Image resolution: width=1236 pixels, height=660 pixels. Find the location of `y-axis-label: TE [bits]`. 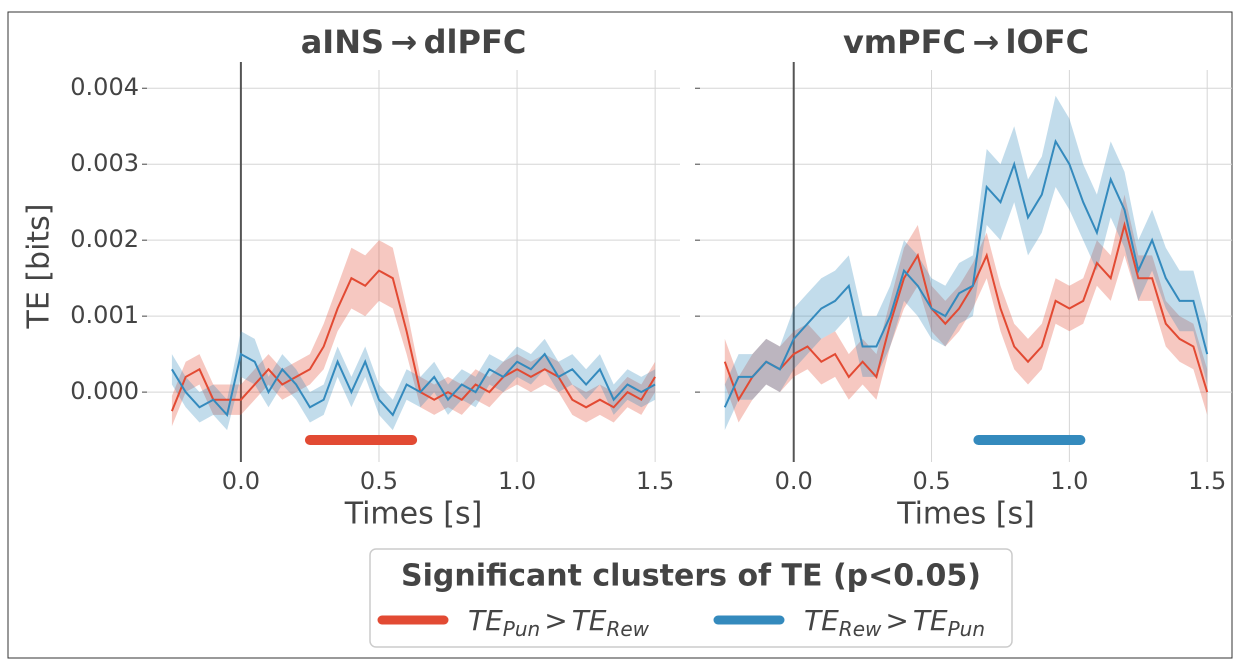

y-axis-label: TE [bits] is located at coordinates (39, 267).